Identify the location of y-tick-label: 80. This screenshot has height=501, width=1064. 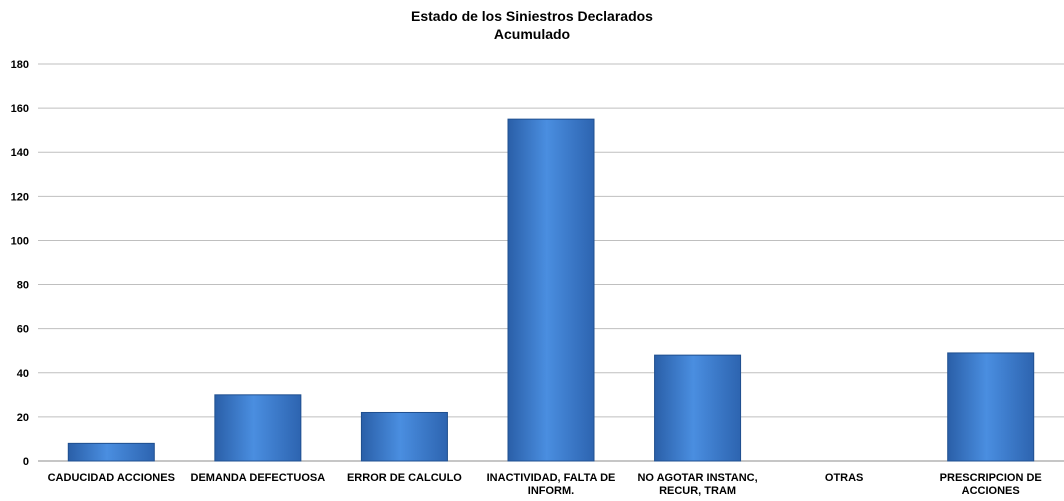
(23, 286).